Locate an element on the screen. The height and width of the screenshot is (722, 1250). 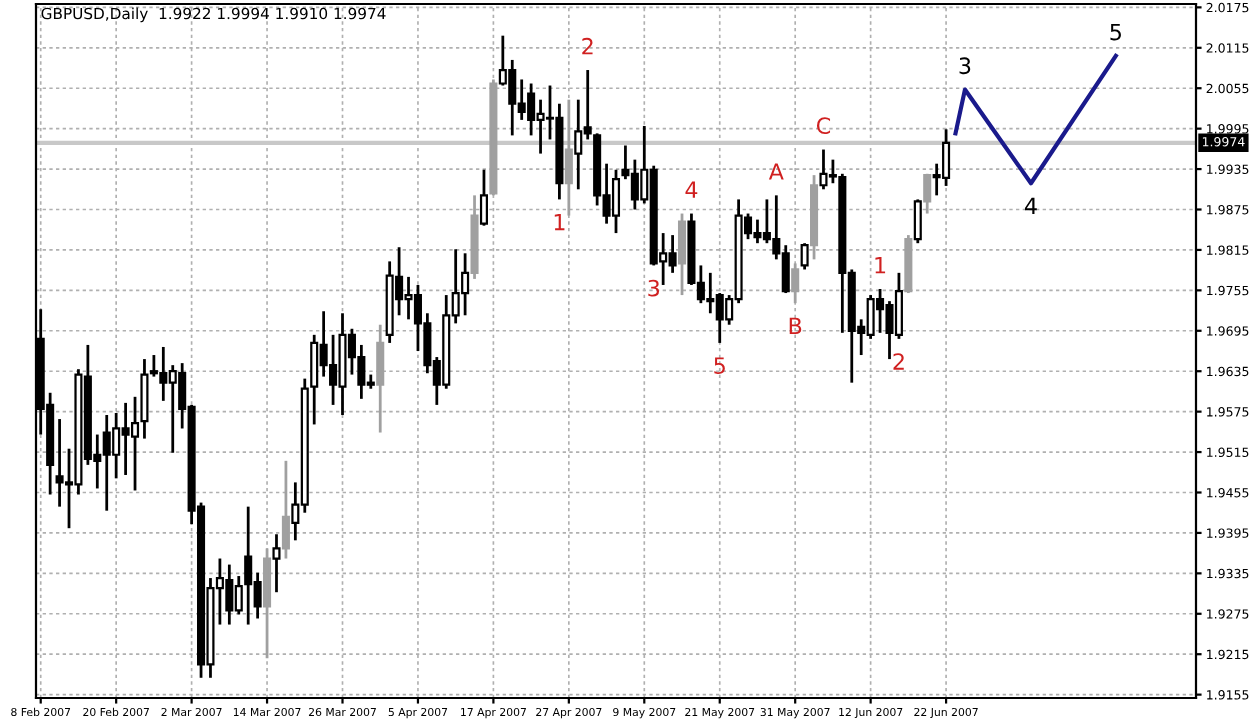
annotation: 5 is located at coordinates (719, 365).